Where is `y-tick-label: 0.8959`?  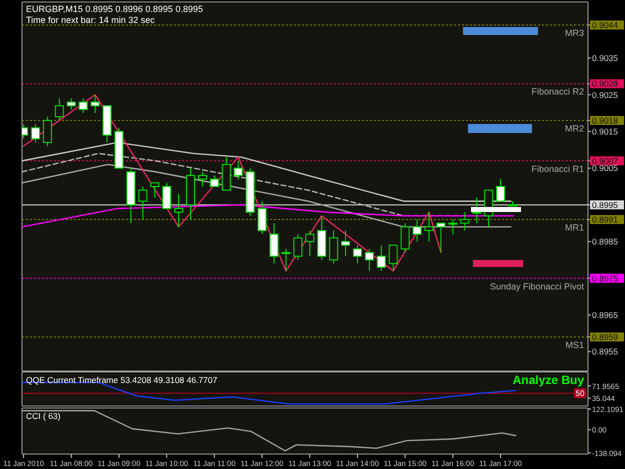 y-tick-label: 0.8959 is located at coordinates (605, 337).